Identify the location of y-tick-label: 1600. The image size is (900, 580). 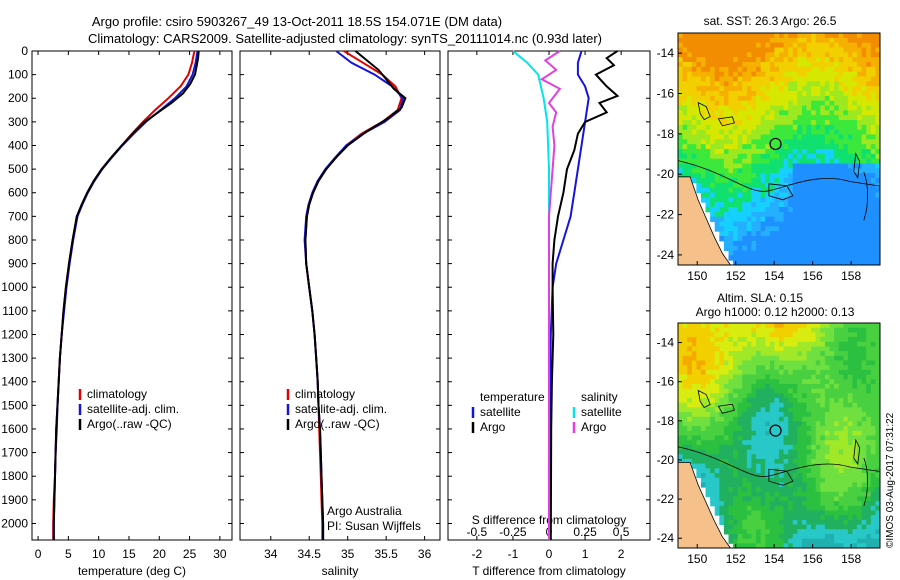
(14, 429).